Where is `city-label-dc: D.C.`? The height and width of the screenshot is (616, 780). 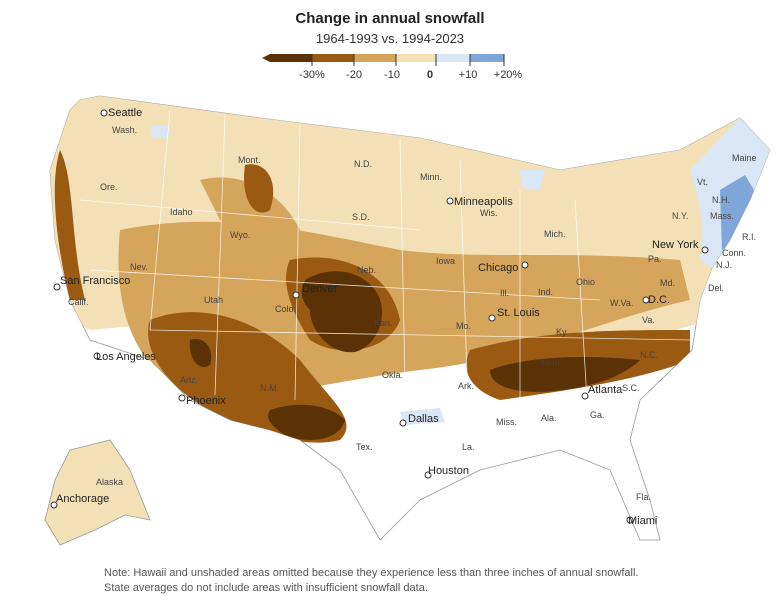
city-label-dc: D.C. is located at coordinates (659, 300).